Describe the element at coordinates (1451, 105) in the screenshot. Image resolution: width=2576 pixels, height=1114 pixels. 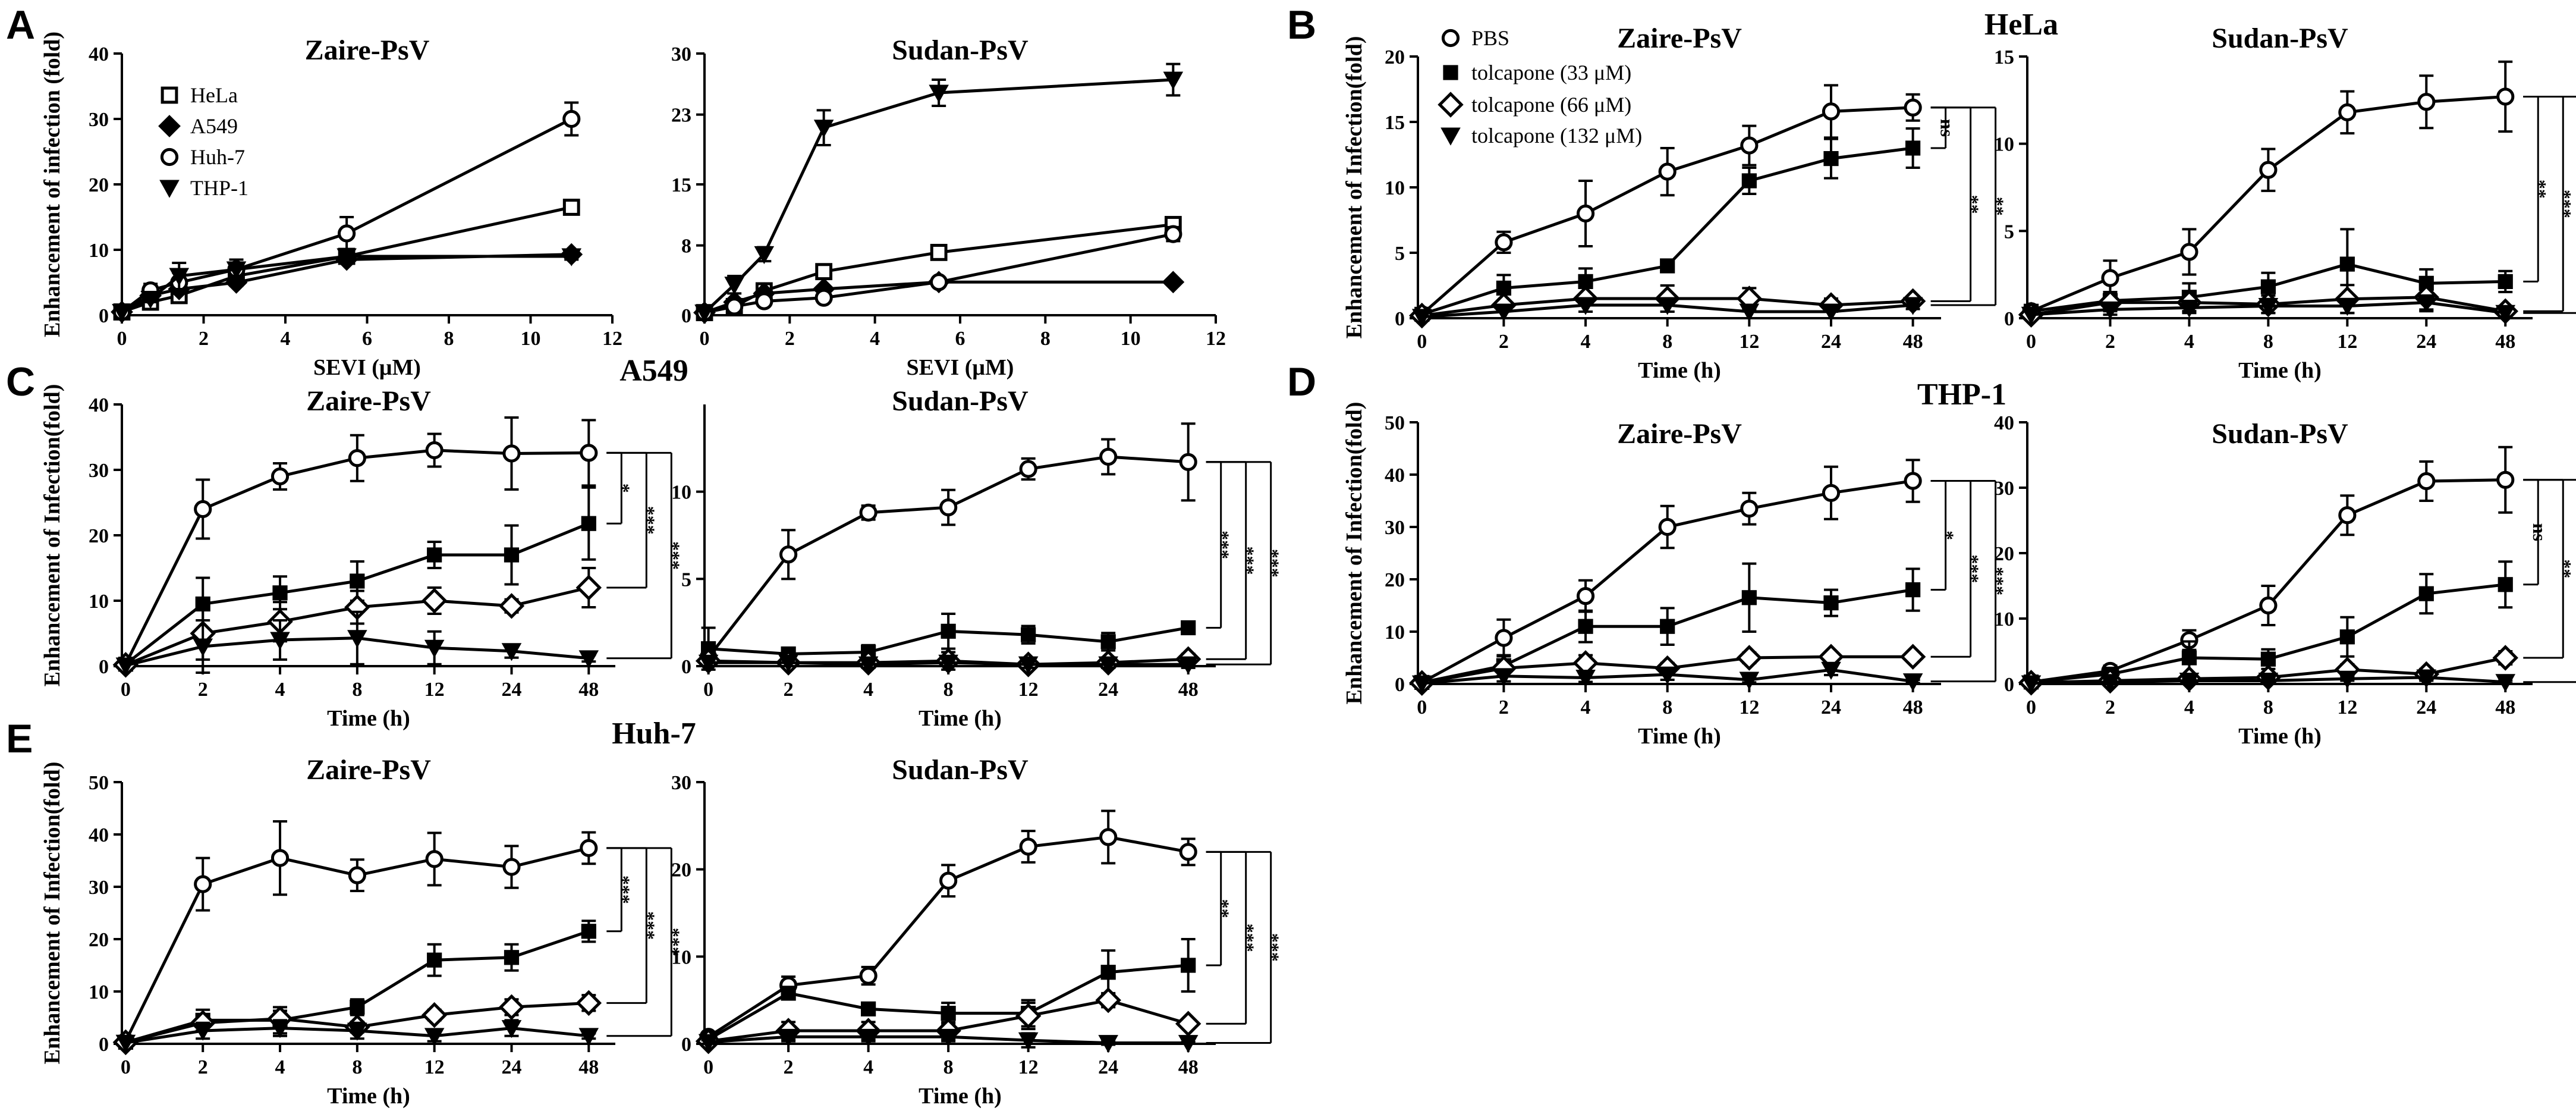
I see `legend-b-marker-tolc66-glyph` at that location.